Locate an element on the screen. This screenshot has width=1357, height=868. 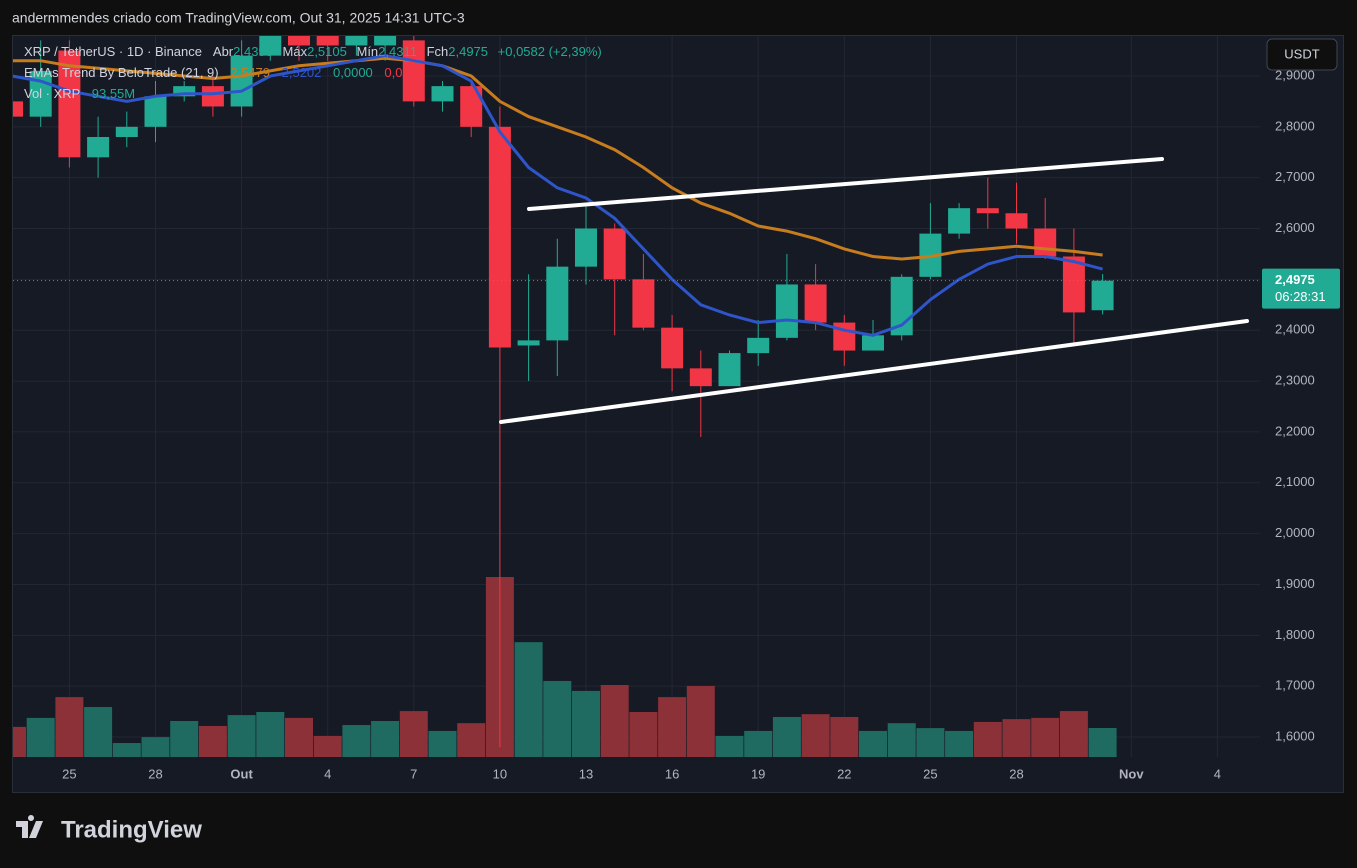
x-tick-label: Nov is located at coordinates (1131, 773).